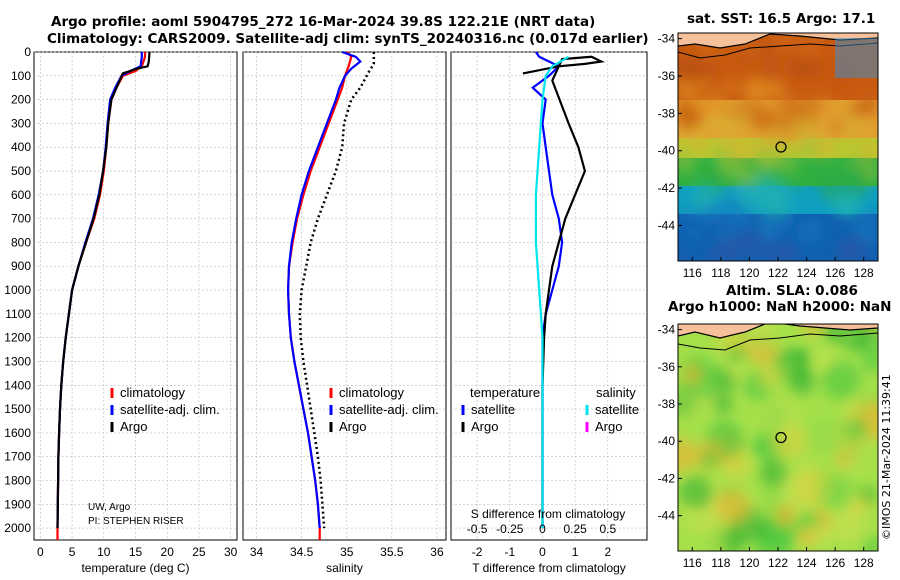 This screenshot has width=900, height=580. What do you see at coordinates (17, 361) in the screenshot?
I see `depth-tick-label: 1300` at bounding box center [17, 361].